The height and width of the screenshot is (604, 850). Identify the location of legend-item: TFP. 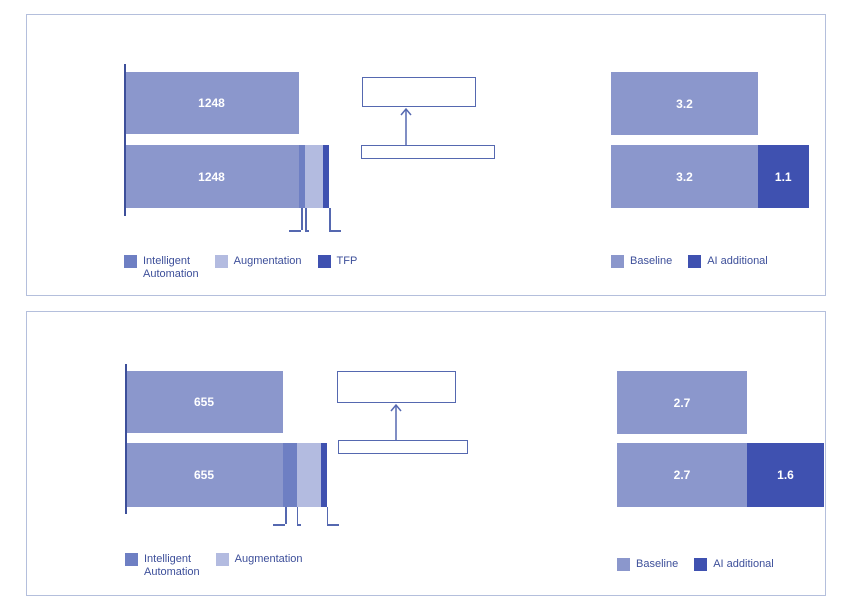
(337, 268).